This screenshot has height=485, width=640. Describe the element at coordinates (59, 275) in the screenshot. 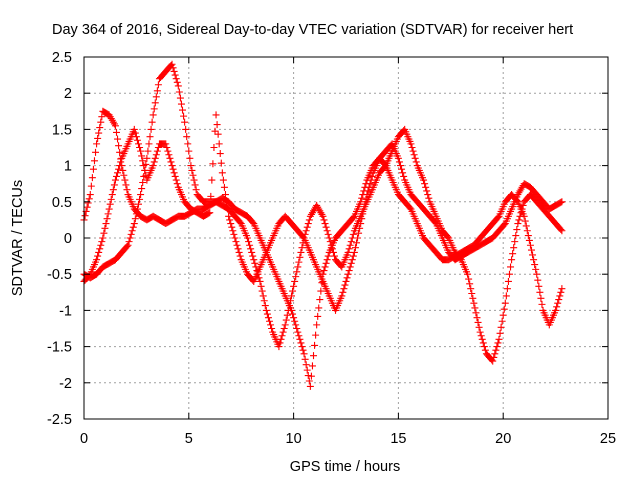

I see `y-tick-label: -0.5` at that location.